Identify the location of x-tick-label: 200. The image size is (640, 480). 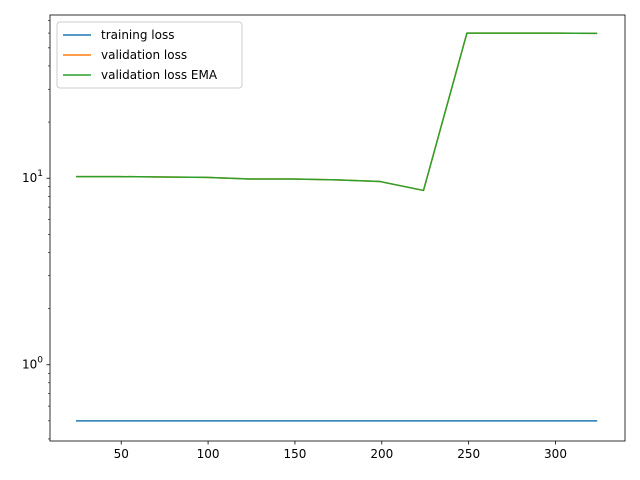
(381, 454).